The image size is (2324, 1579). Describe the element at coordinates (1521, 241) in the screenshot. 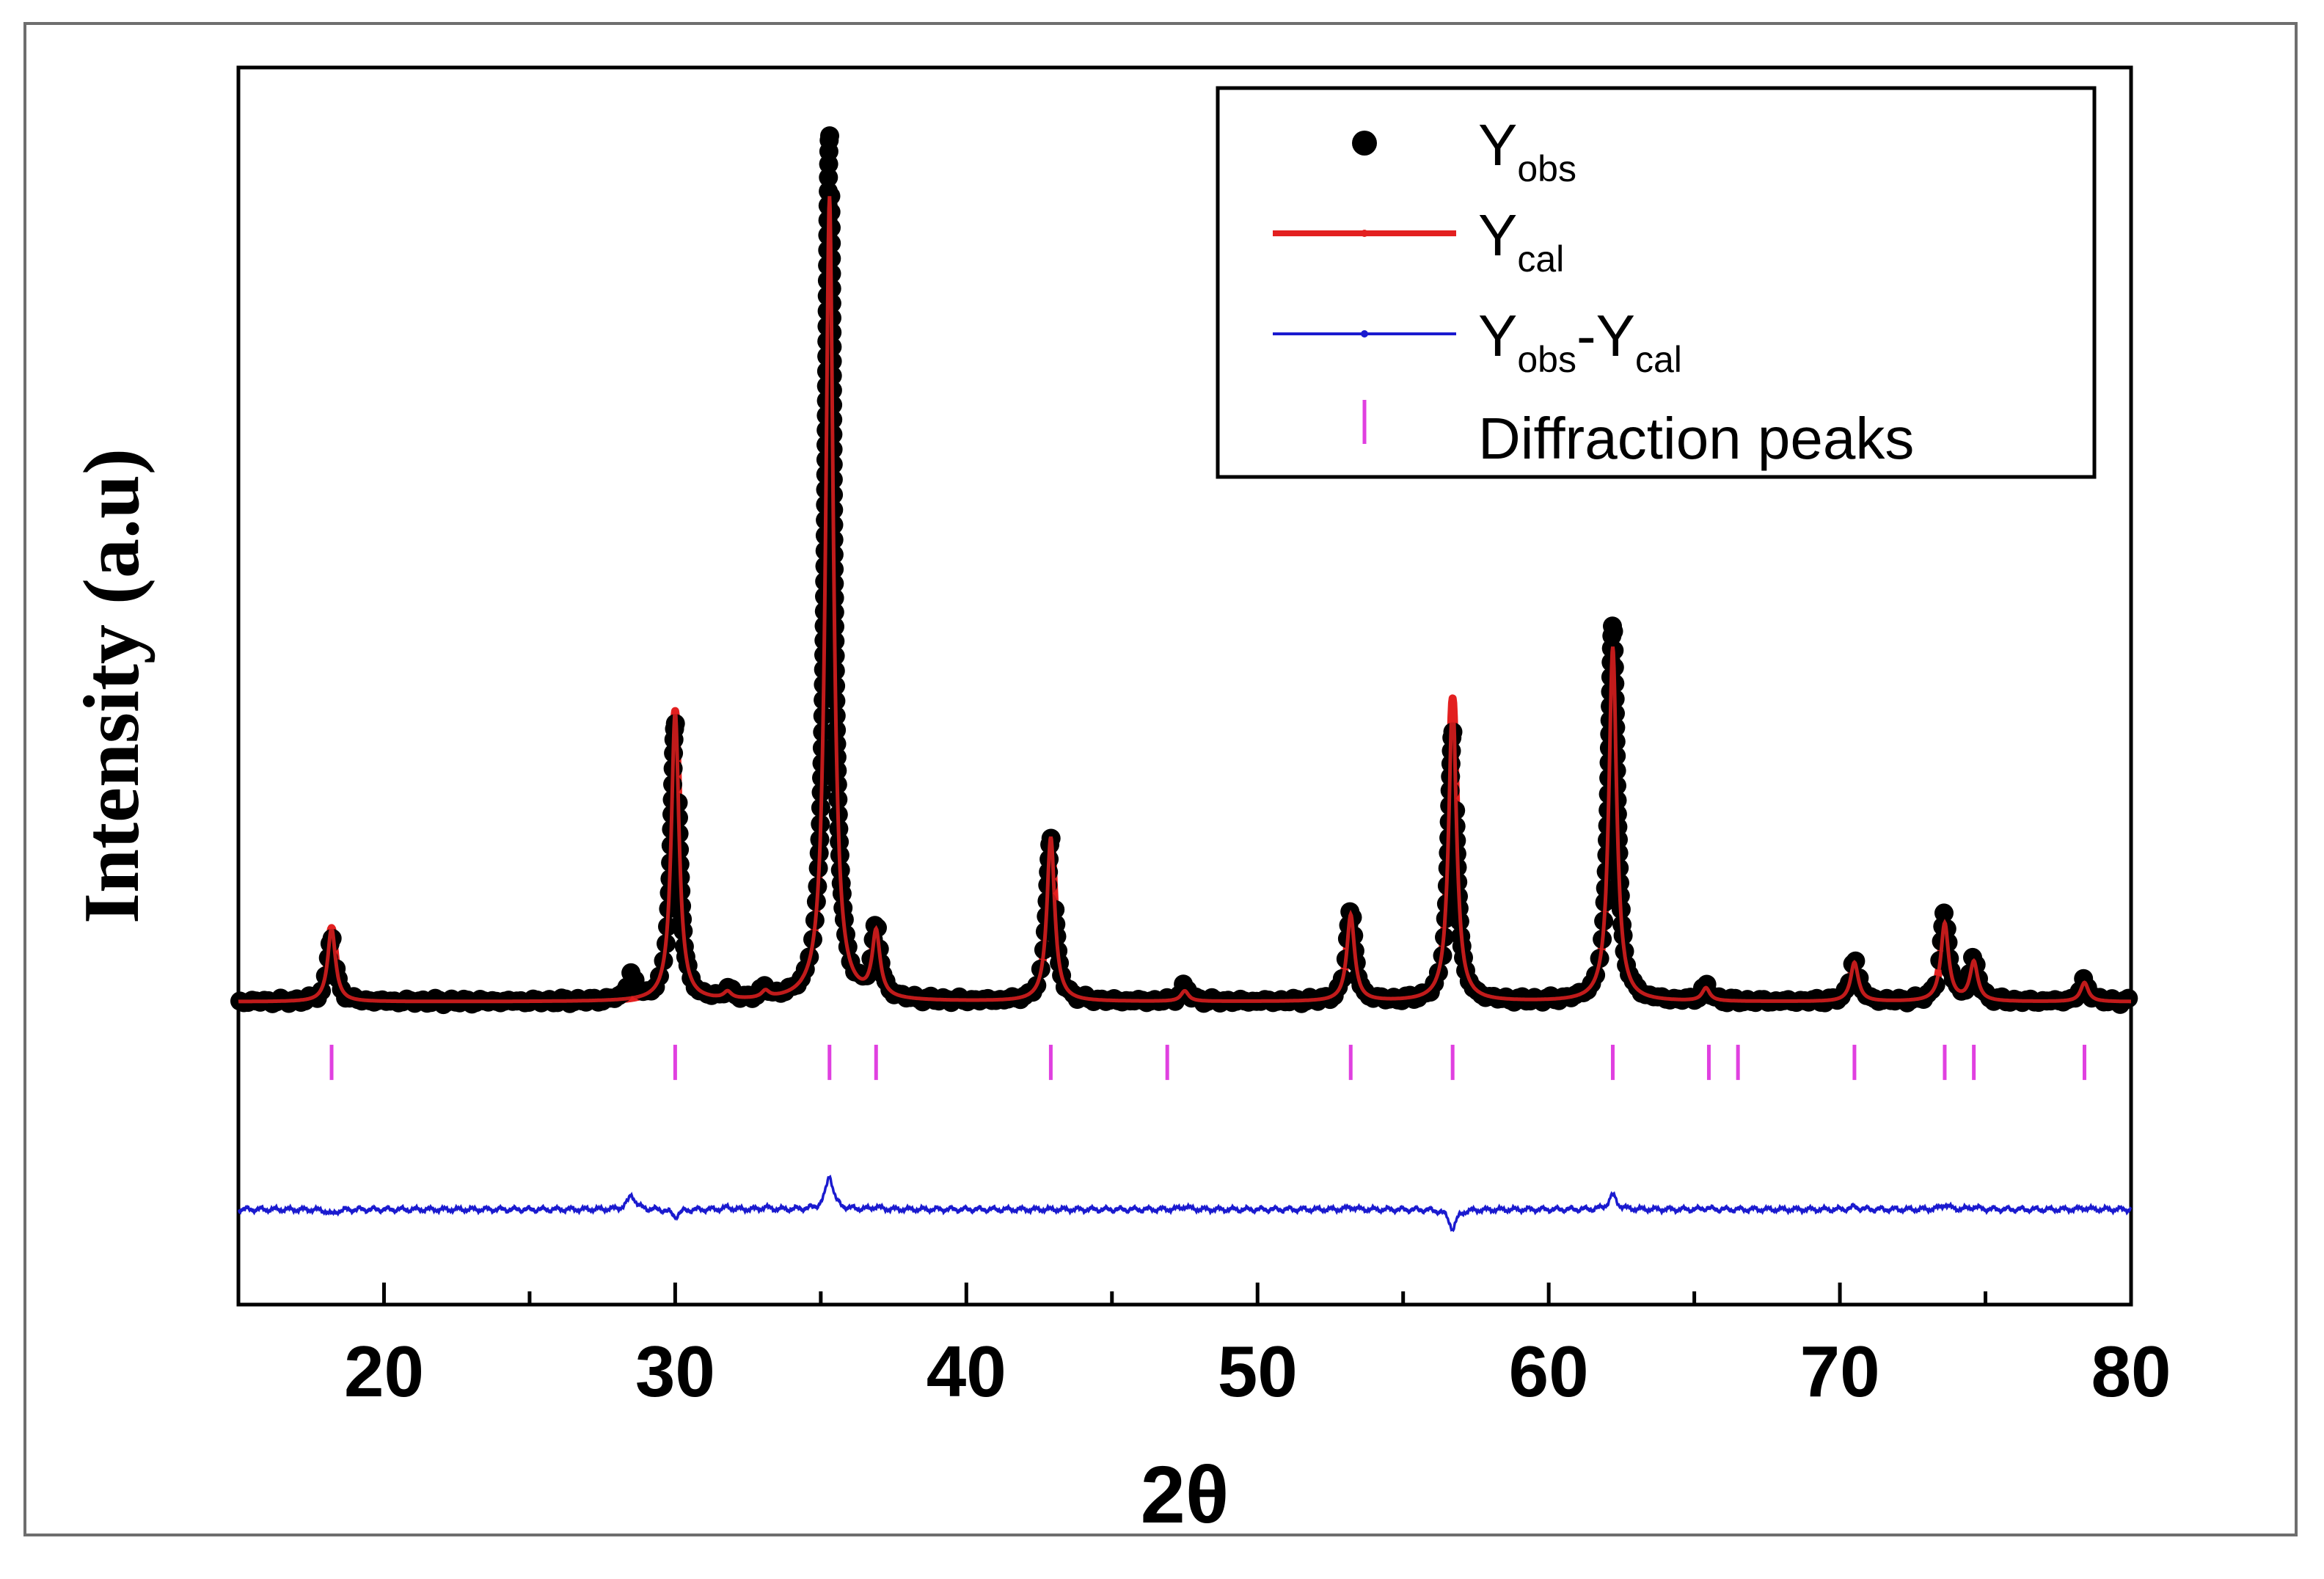

I see `legend-label-cal: Ycal` at that location.